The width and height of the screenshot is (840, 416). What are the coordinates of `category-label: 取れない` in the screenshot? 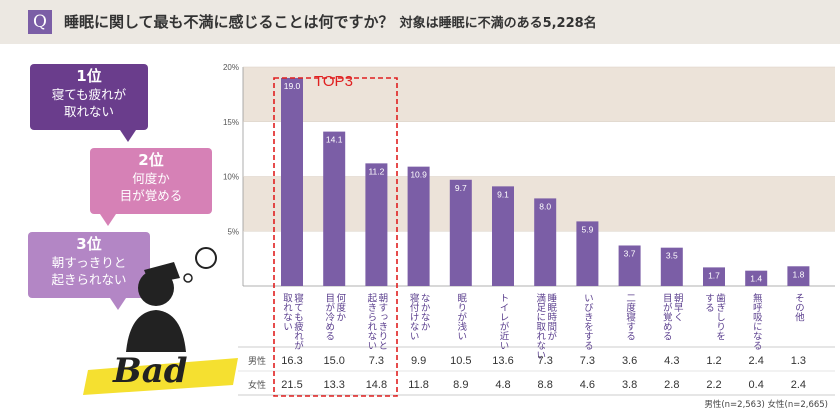 It's located at (287, 312).